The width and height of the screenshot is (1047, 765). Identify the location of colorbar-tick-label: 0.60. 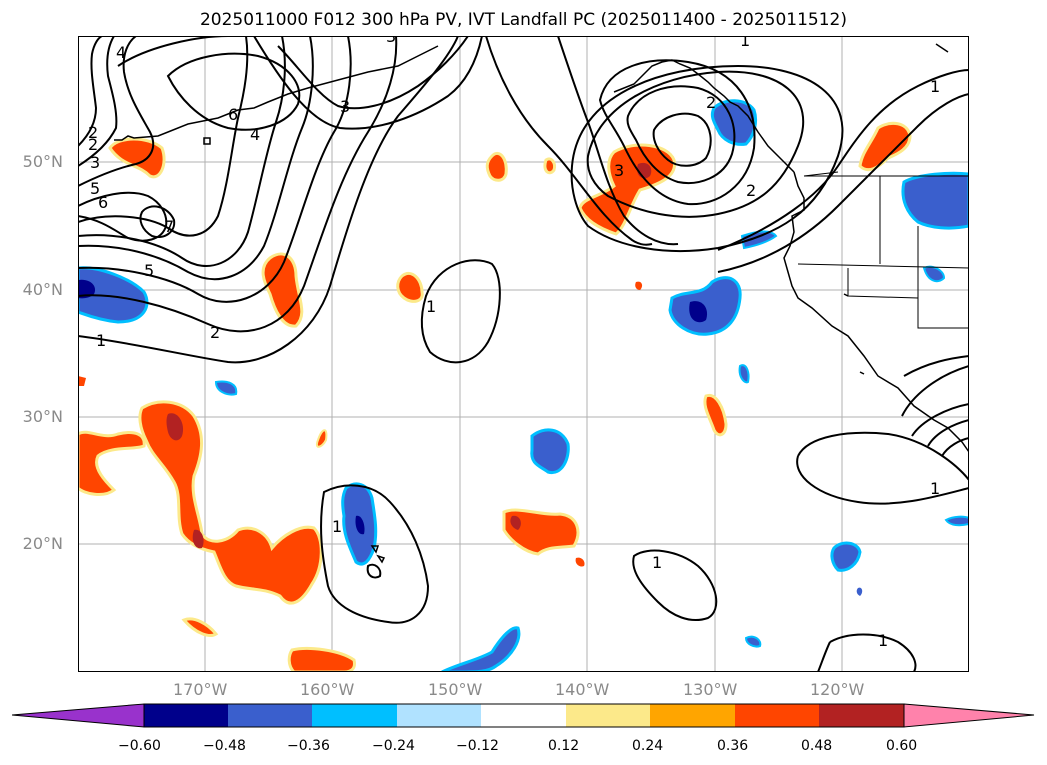
(902, 746).